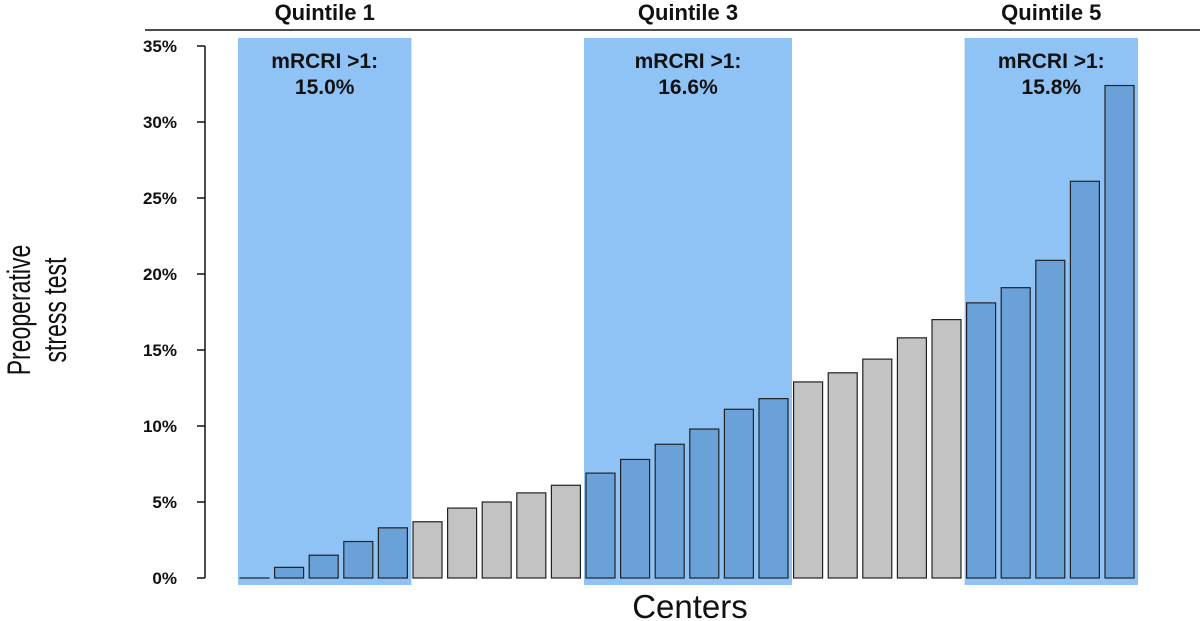 This screenshot has width=1200, height=621. I want to click on y-tick-label: 20%, so click(160, 274).